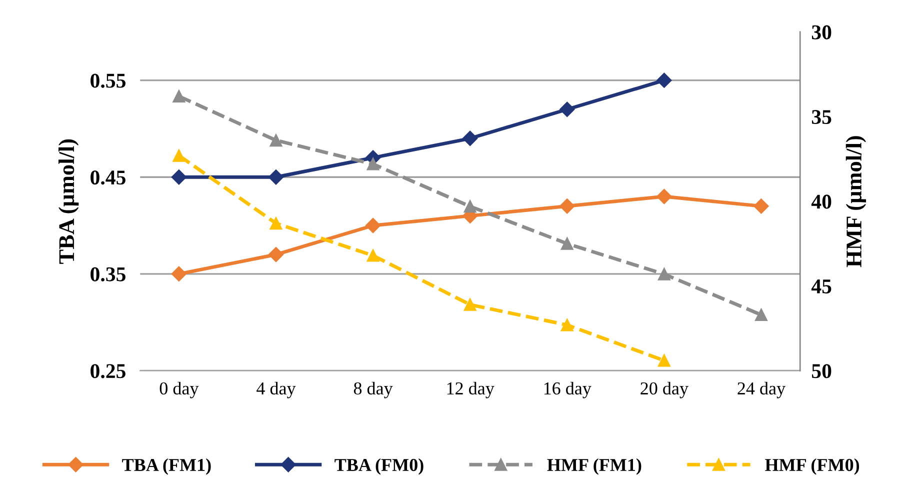 The image size is (904, 491). What do you see at coordinates (822, 117) in the screenshot?
I see `y2-tick-label: 35` at bounding box center [822, 117].